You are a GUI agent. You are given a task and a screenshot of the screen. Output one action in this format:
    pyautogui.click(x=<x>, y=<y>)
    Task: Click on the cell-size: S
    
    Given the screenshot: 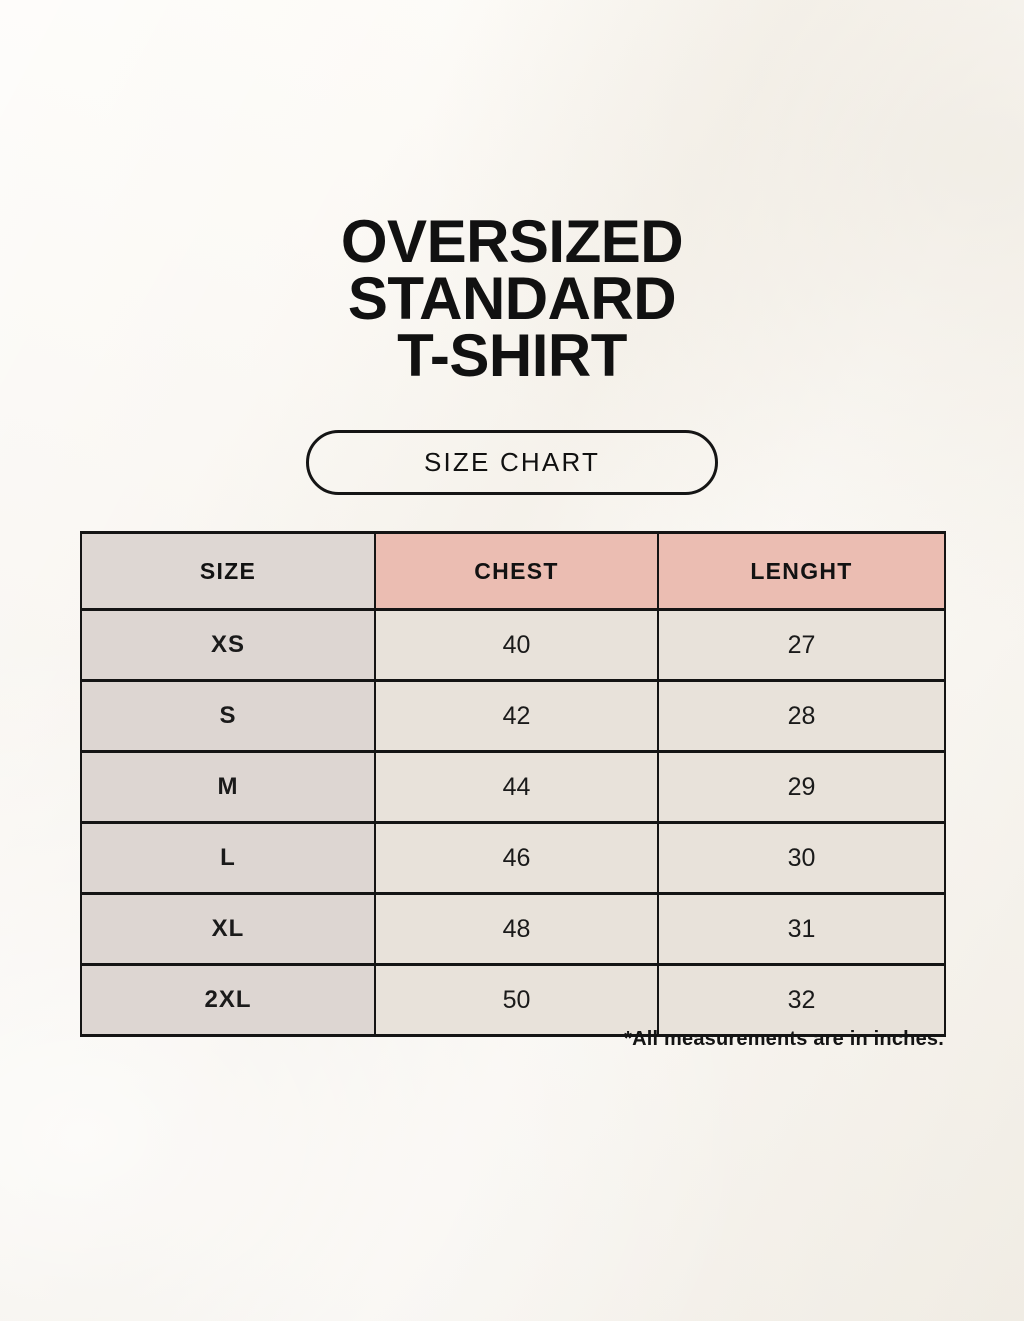 What is the action you would take?
    pyautogui.click(x=228, y=716)
    